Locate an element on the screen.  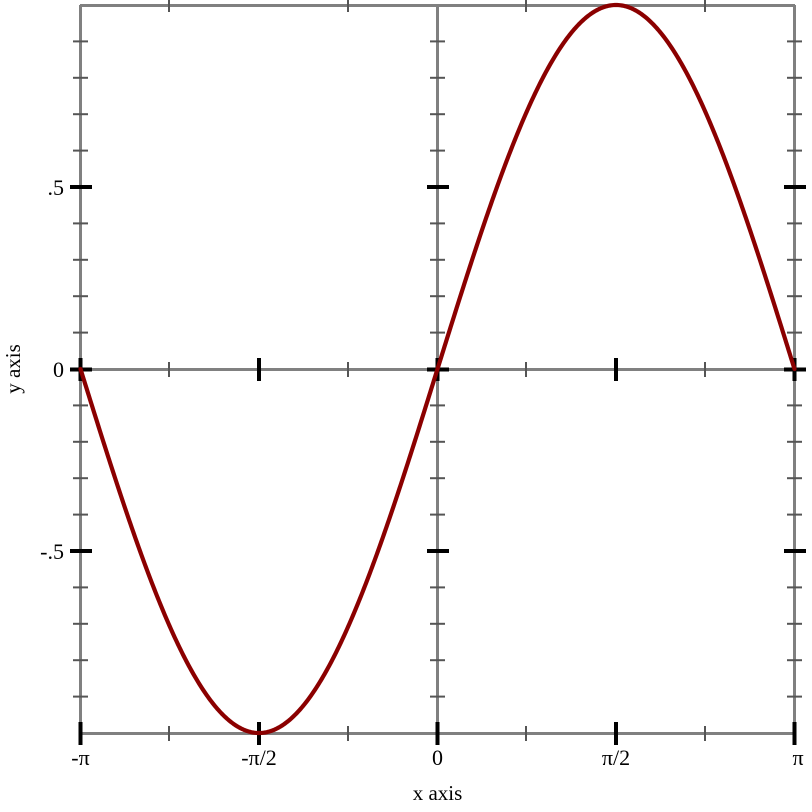
y-axis-title: y axis is located at coordinates (13, 369).